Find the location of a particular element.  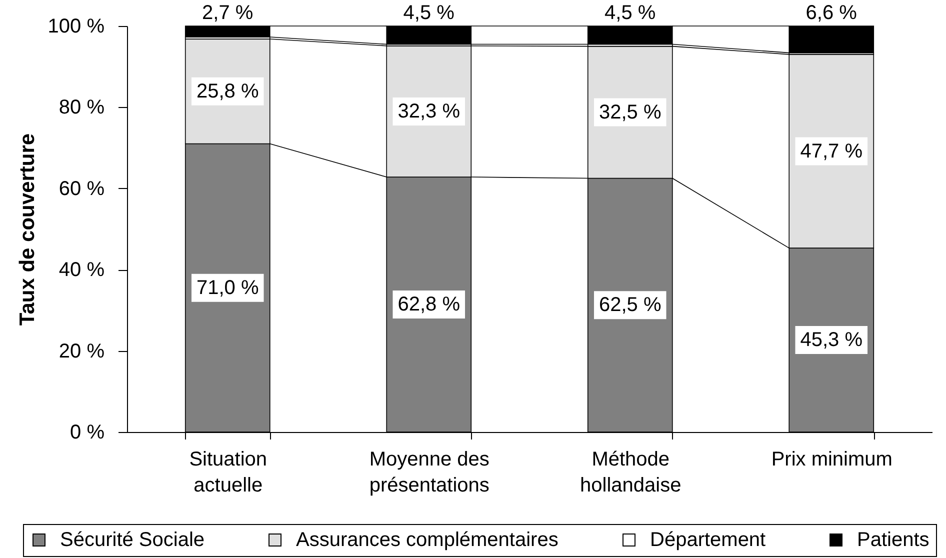

x-tick-label: Méthode hollandaise is located at coordinates (631, 472).